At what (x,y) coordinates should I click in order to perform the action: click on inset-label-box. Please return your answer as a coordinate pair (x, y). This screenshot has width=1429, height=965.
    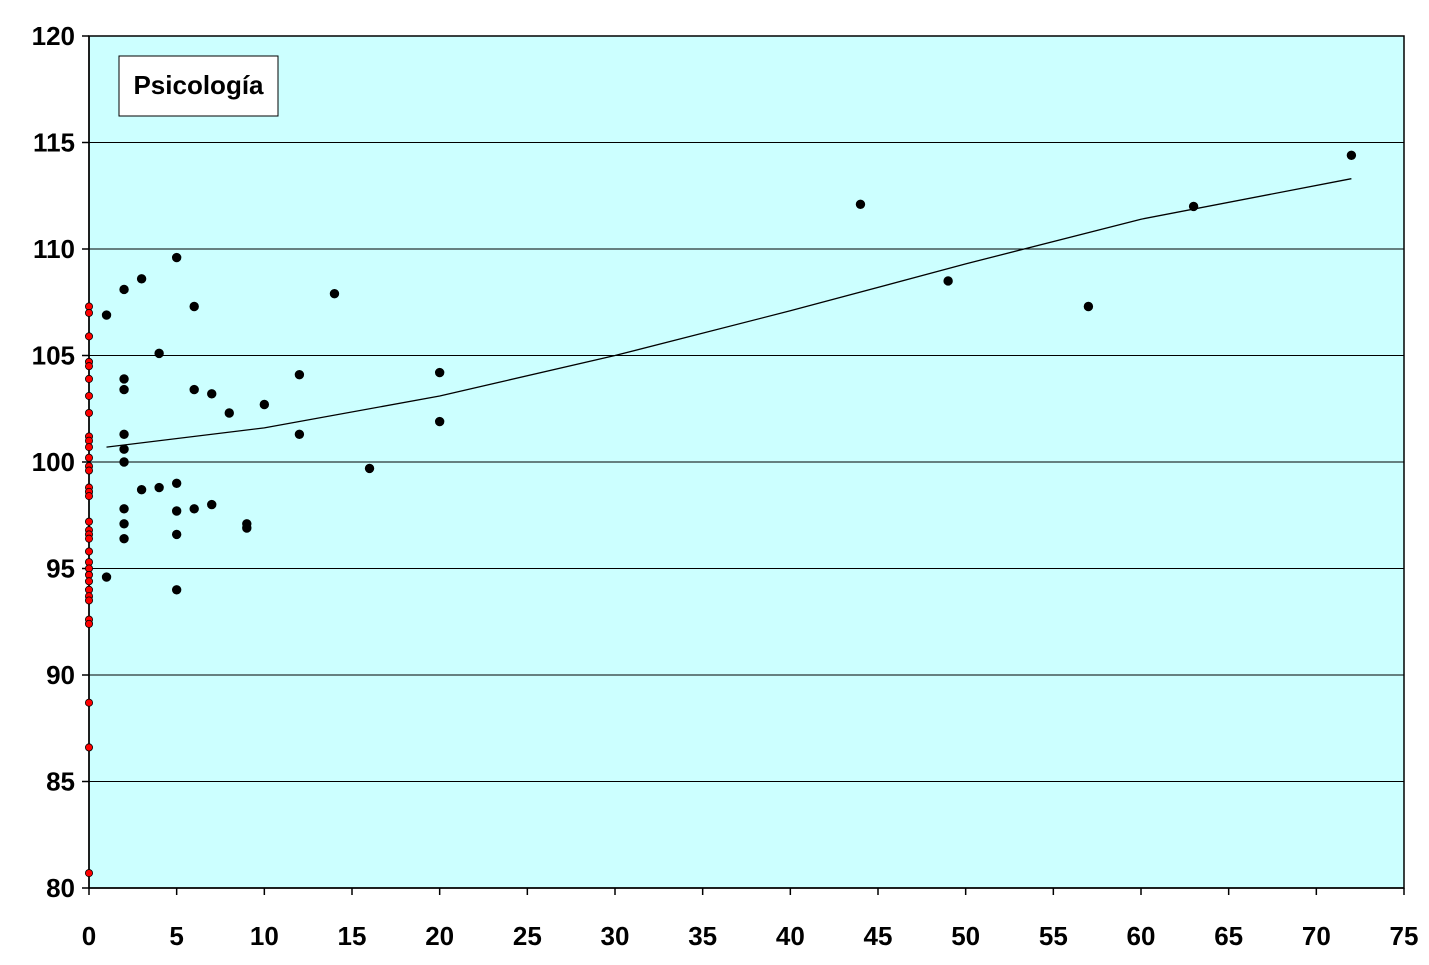
    Looking at the image, I should click on (198, 86).